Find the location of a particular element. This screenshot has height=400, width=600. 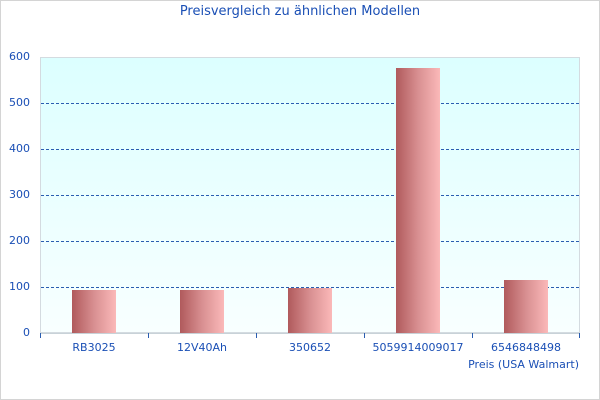

bar-rb3025 is located at coordinates (94, 311).